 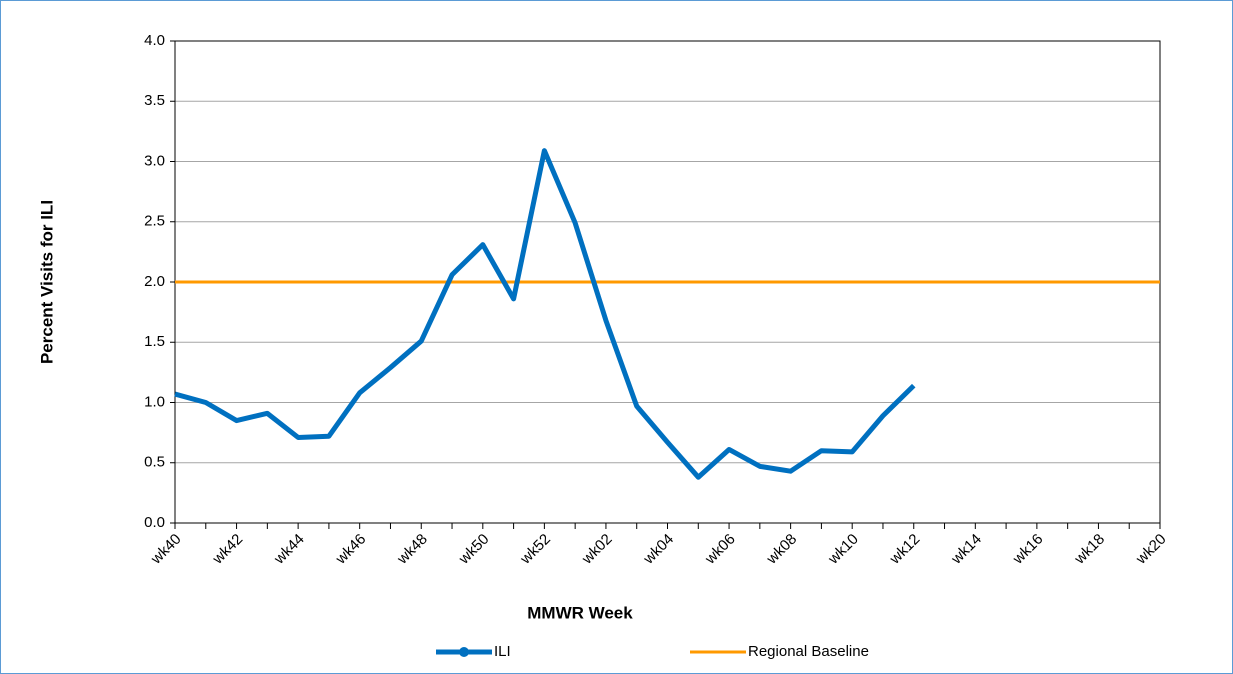 I want to click on y-tick-label: 1.0, so click(x=154, y=401).